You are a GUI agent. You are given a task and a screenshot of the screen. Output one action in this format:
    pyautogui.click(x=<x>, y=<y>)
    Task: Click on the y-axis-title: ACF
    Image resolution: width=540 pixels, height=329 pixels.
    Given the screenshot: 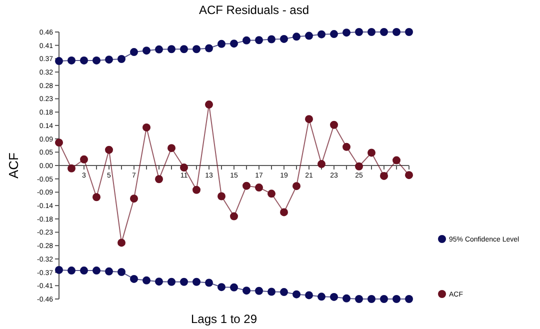 What is the action you would take?
    pyautogui.click(x=13, y=165)
    